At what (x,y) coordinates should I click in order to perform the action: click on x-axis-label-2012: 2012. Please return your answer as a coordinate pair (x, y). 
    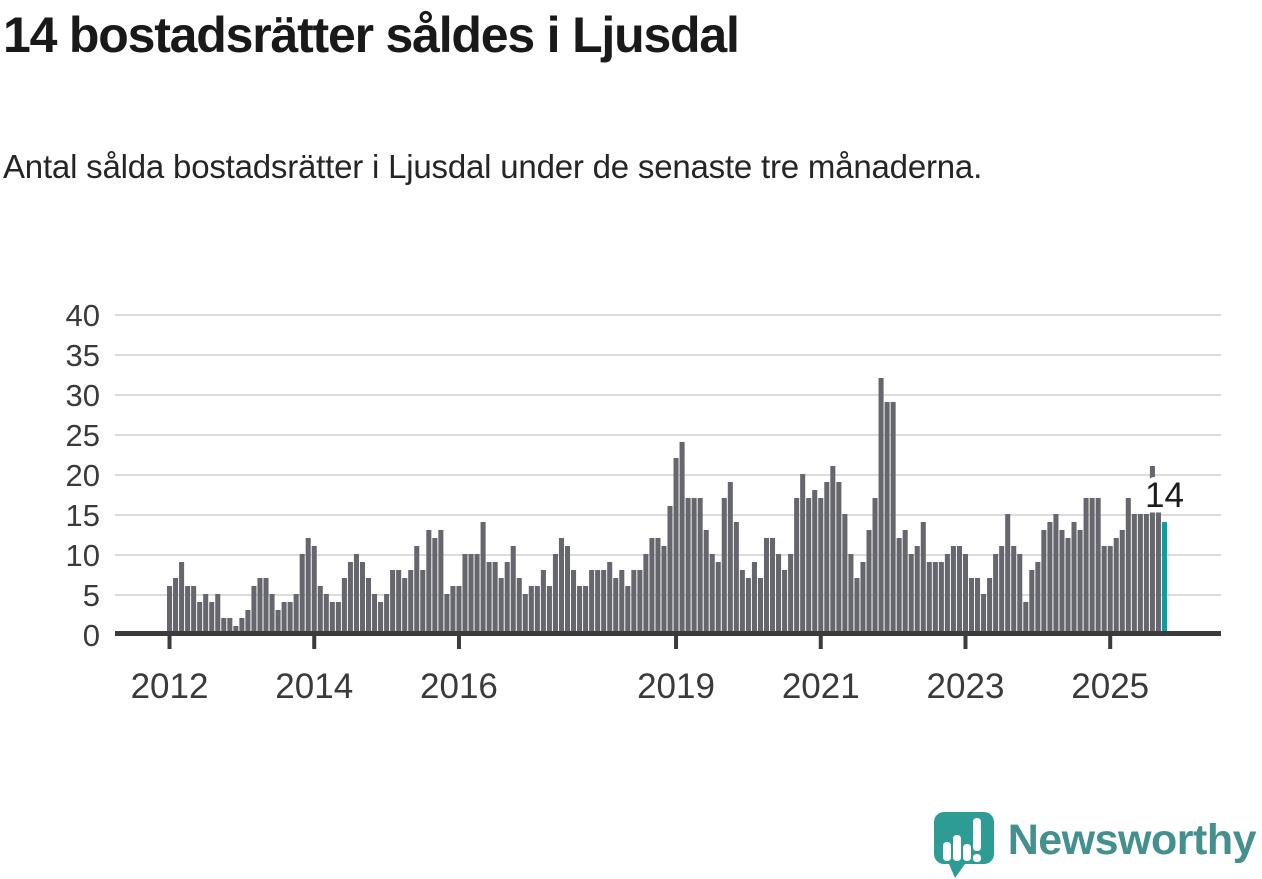
    Looking at the image, I should click on (170, 686).